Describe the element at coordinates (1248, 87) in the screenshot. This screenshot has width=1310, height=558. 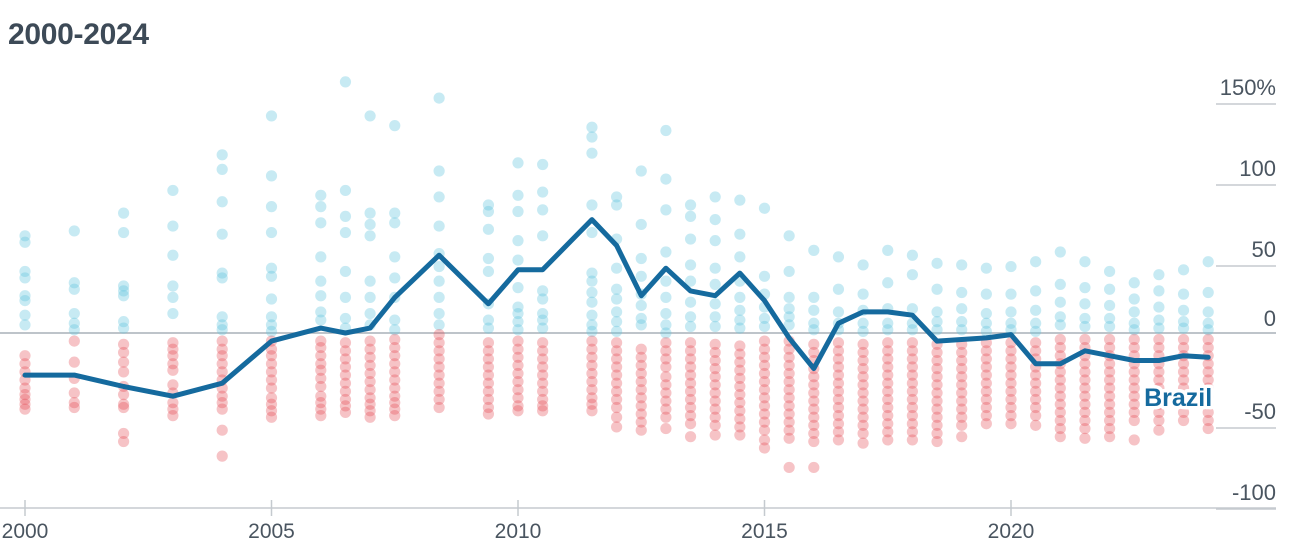
I see `y-tick-label: 150%` at that location.